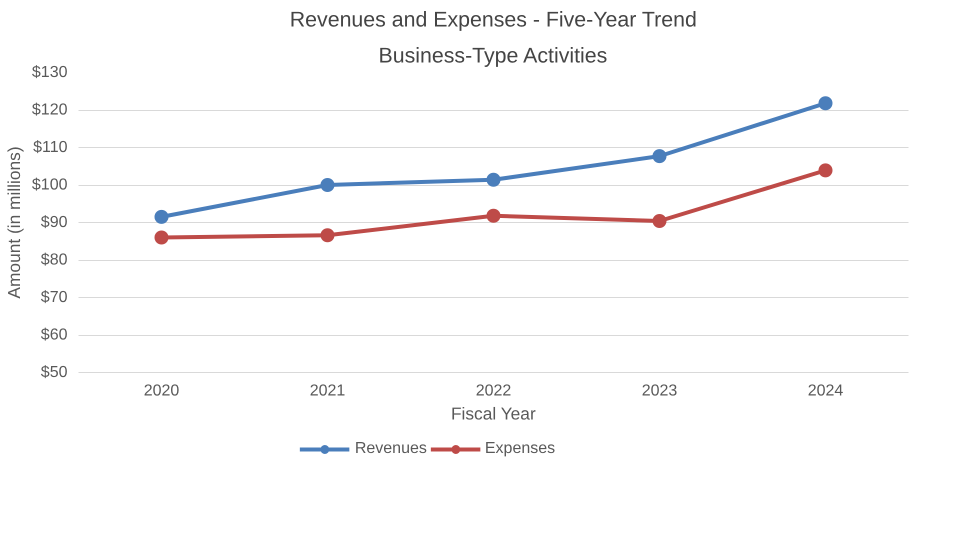  What do you see at coordinates (328, 391) in the screenshot?
I see `x-tick-label: 2021` at bounding box center [328, 391].